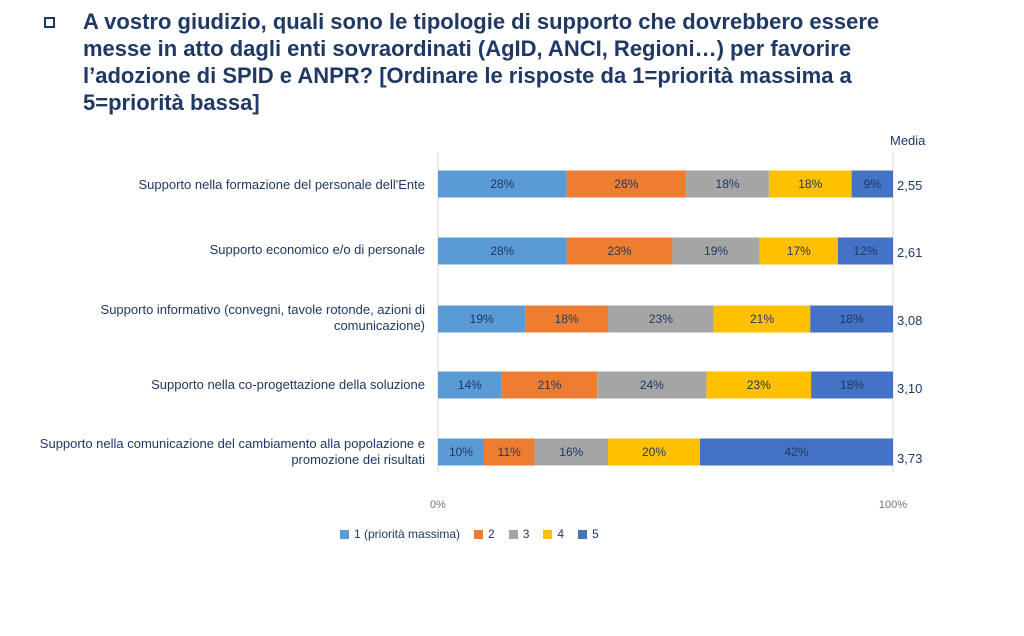 Image resolution: width=1024 pixels, height=636 pixels. Describe the element at coordinates (553, 534) in the screenshot. I see `legend-item: 4` at that location.